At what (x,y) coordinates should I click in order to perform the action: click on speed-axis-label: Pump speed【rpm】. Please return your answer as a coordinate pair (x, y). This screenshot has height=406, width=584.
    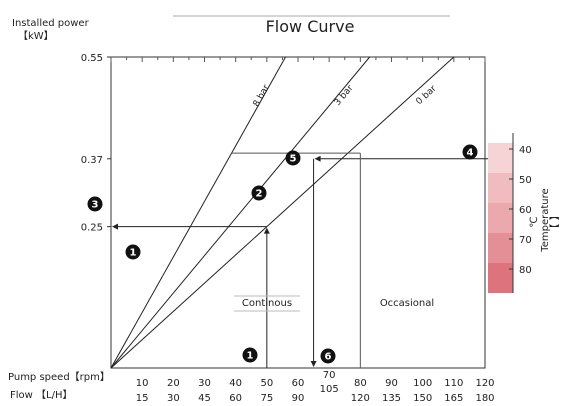
    Looking at the image, I should click on (59, 377).